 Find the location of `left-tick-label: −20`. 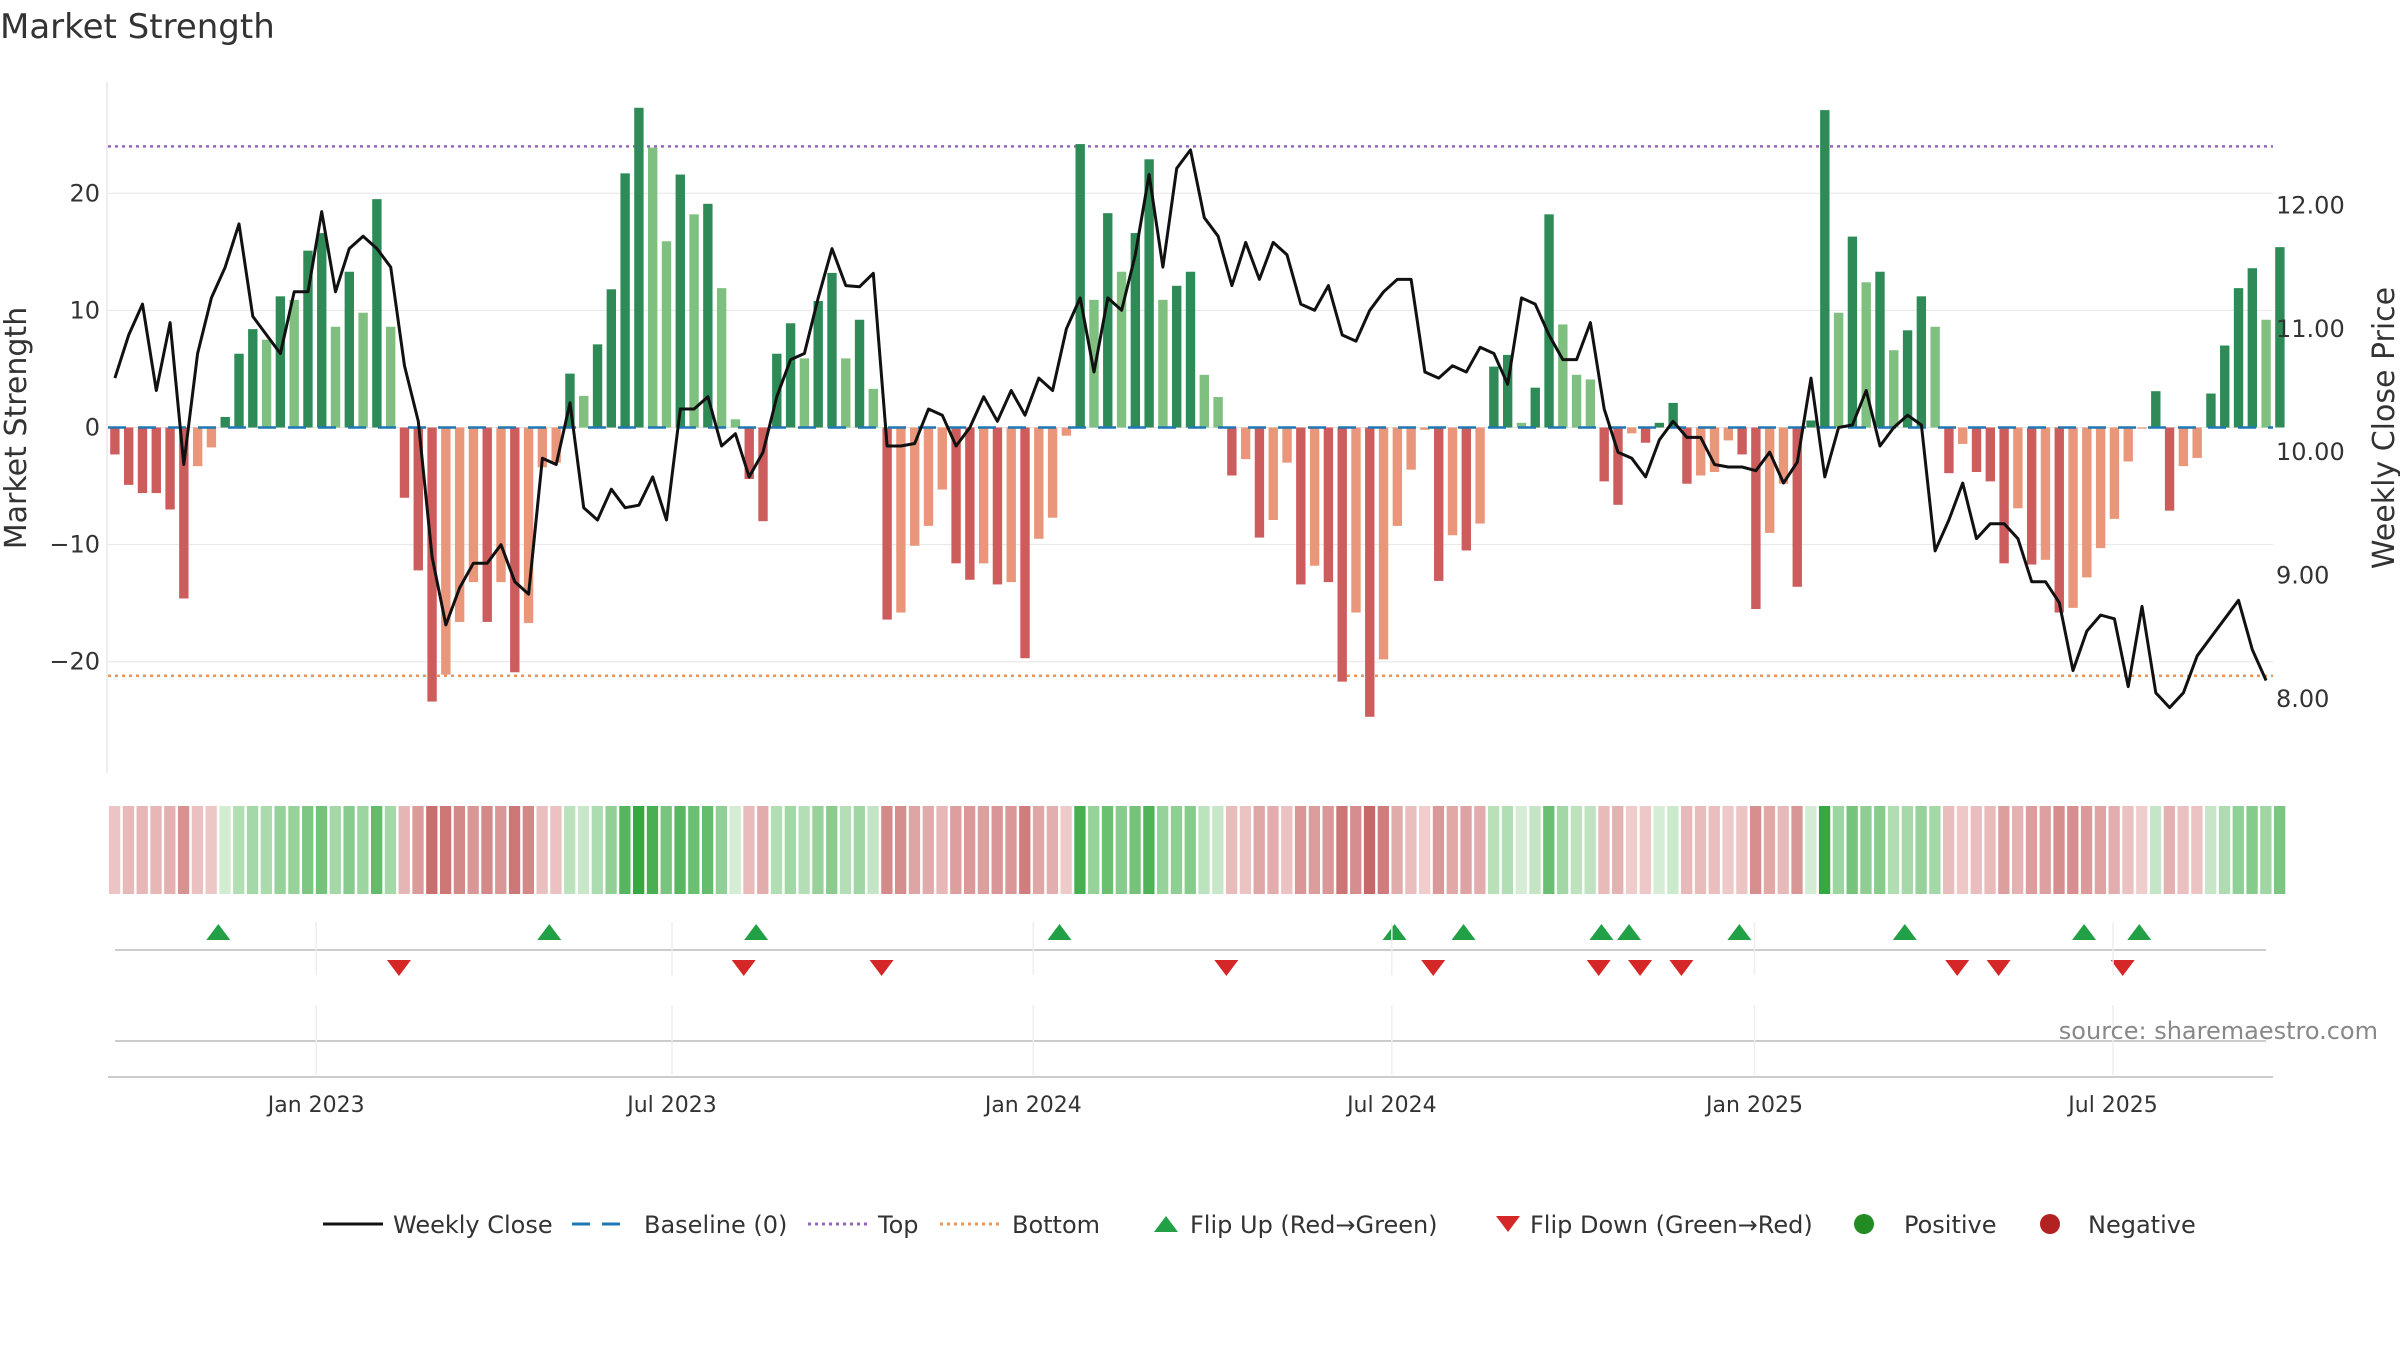

left-tick-label: −20 is located at coordinates (74, 662).